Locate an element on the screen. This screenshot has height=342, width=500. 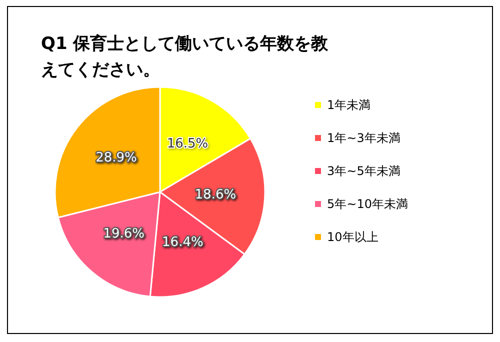
legend-label: 1年~3年未満 is located at coordinates (363, 138).